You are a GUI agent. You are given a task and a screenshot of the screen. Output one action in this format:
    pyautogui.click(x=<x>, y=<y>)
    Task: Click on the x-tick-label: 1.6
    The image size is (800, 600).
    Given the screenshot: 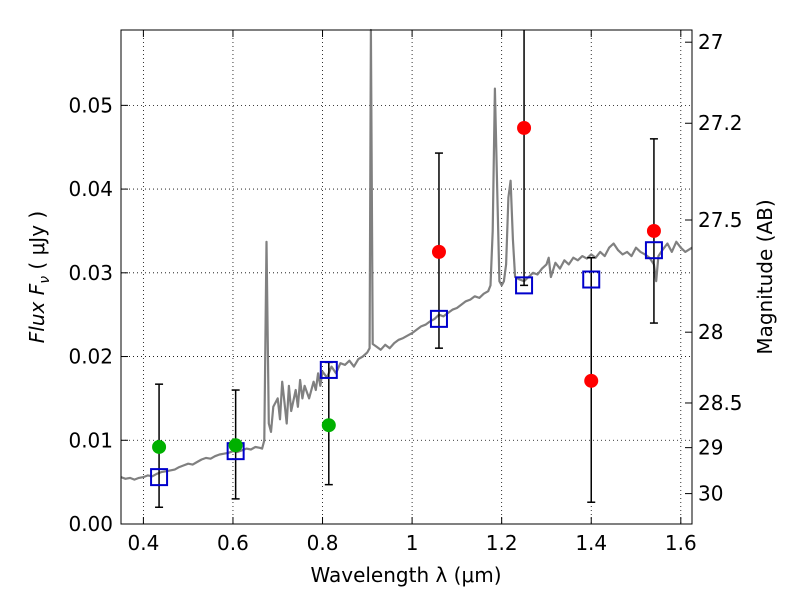 What is the action you would take?
    pyautogui.click(x=681, y=543)
    